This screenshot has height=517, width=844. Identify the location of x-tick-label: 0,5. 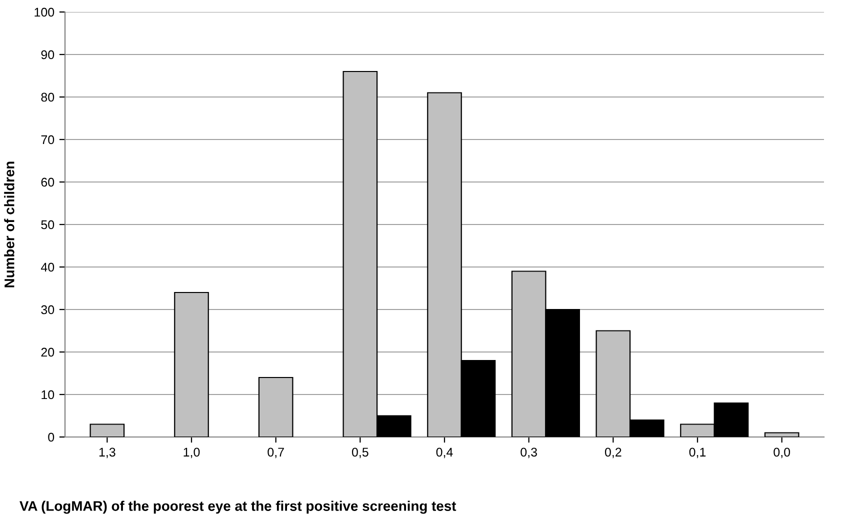
(360, 453).